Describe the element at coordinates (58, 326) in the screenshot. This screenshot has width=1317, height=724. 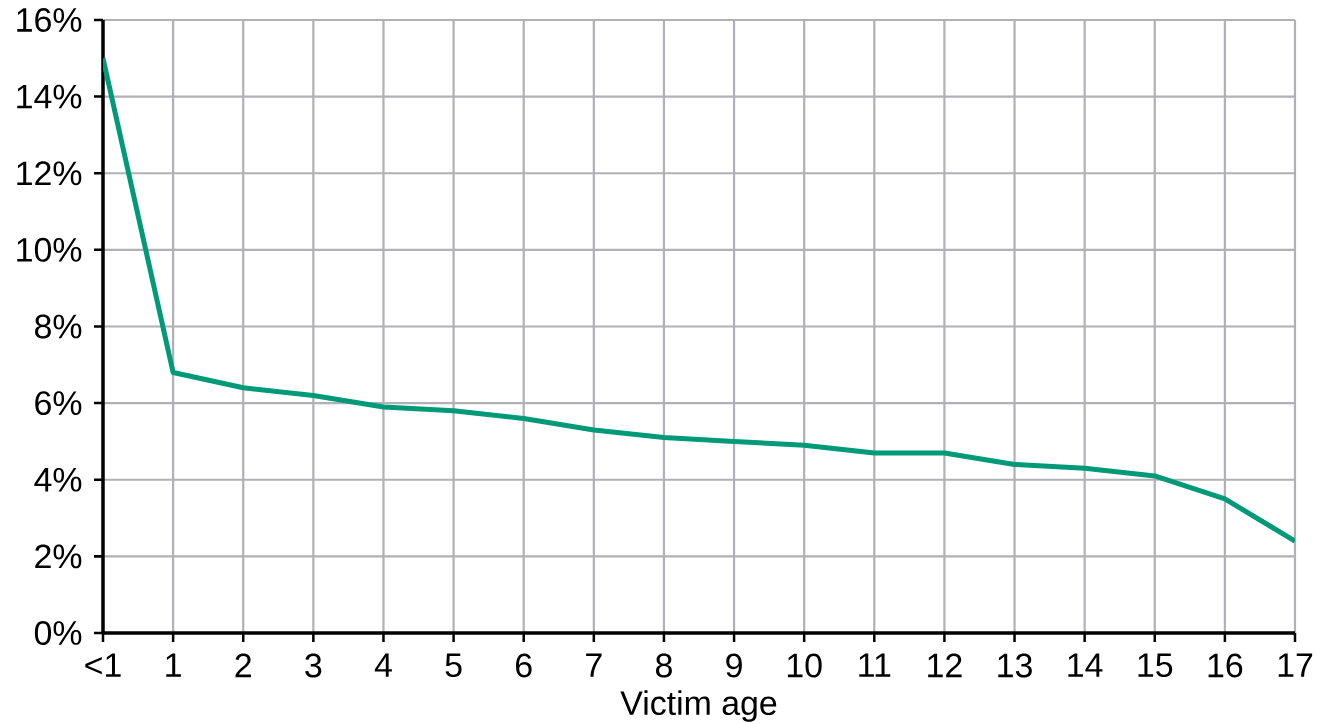
I see `y-tick-label: 8%` at that location.